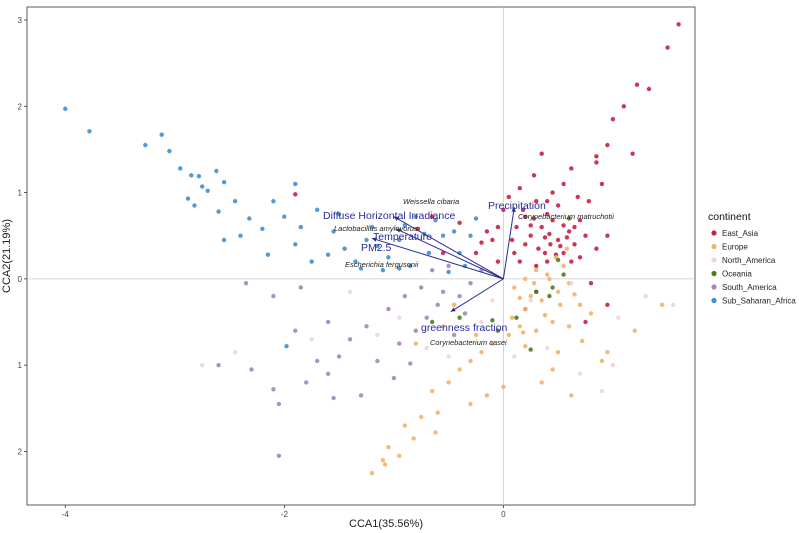 The image size is (799, 533). Describe the element at coordinates (443, 260) in the screenshot. I see `environment-vectors` at that location.